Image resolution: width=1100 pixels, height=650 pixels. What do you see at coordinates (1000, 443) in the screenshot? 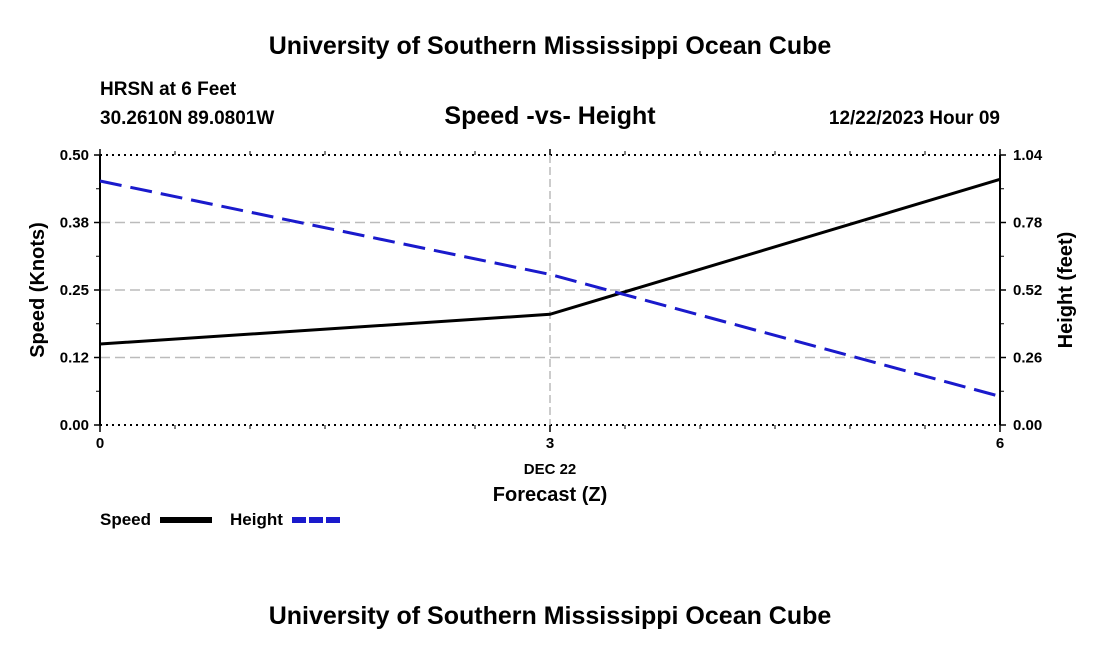
I see `x-tick-label: 6` at bounding box center [1000, 443].